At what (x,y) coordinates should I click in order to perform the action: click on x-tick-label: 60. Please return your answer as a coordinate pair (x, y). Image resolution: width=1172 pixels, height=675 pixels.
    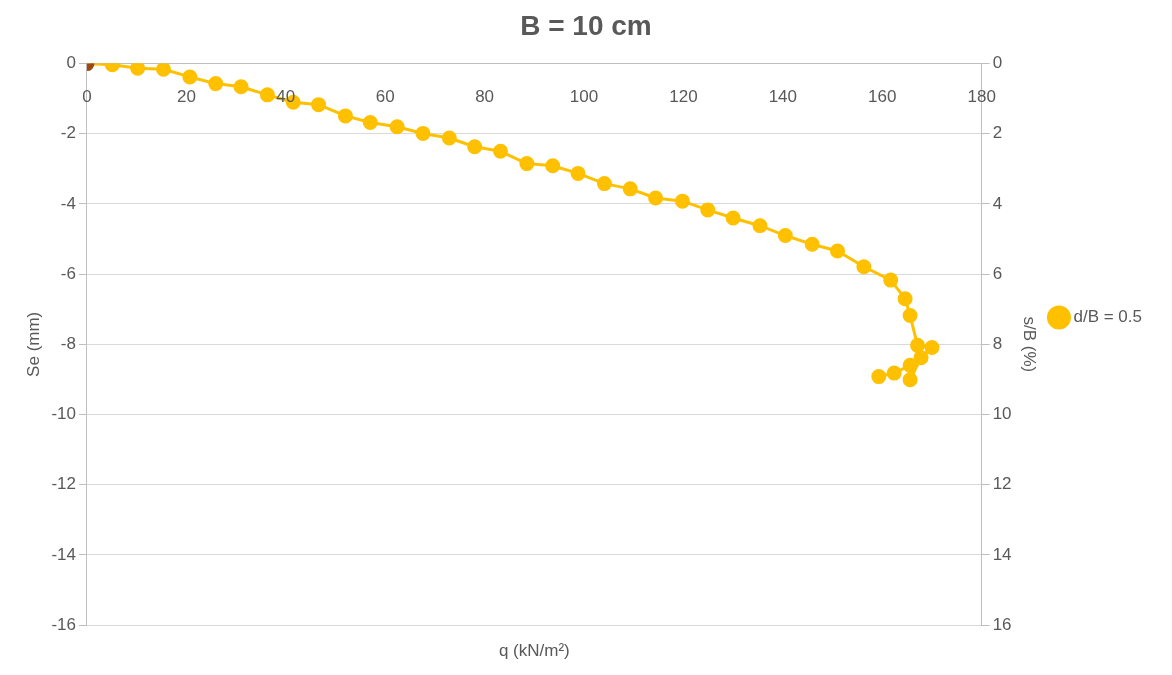
    Looking at the image, I should click on (385, 97).